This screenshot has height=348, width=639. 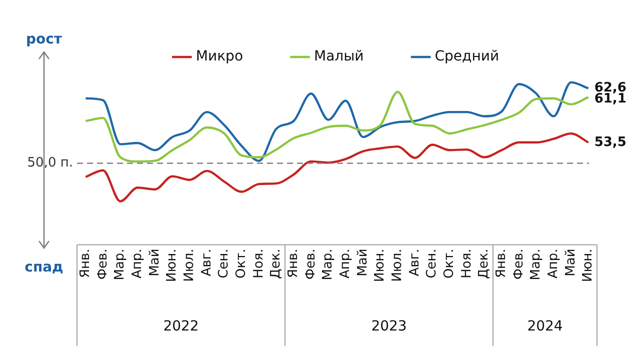 I want to click on data-label: 53,5, so click(x=610, y=142).